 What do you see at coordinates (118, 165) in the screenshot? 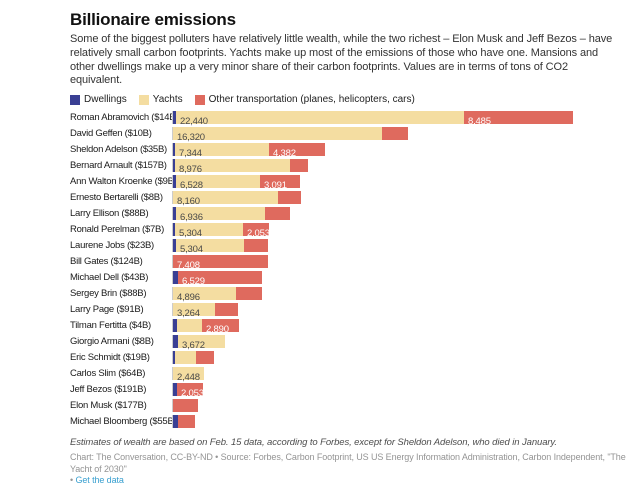
I see `row-label: Bernard Arnault ($157B)` at bounding box center [118, 165].